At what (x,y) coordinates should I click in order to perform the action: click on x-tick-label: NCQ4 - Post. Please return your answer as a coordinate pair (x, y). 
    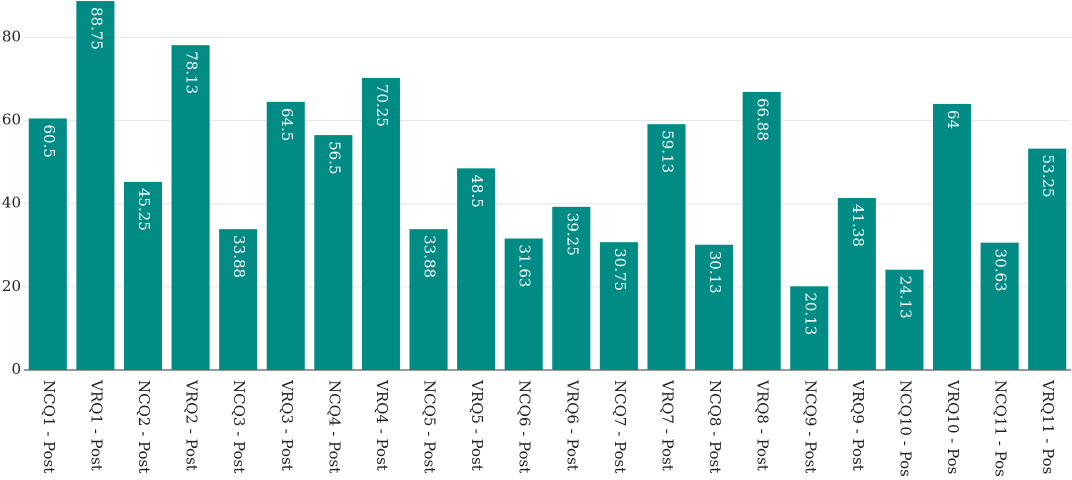
    Looking at the image, I should click on (334, 426).